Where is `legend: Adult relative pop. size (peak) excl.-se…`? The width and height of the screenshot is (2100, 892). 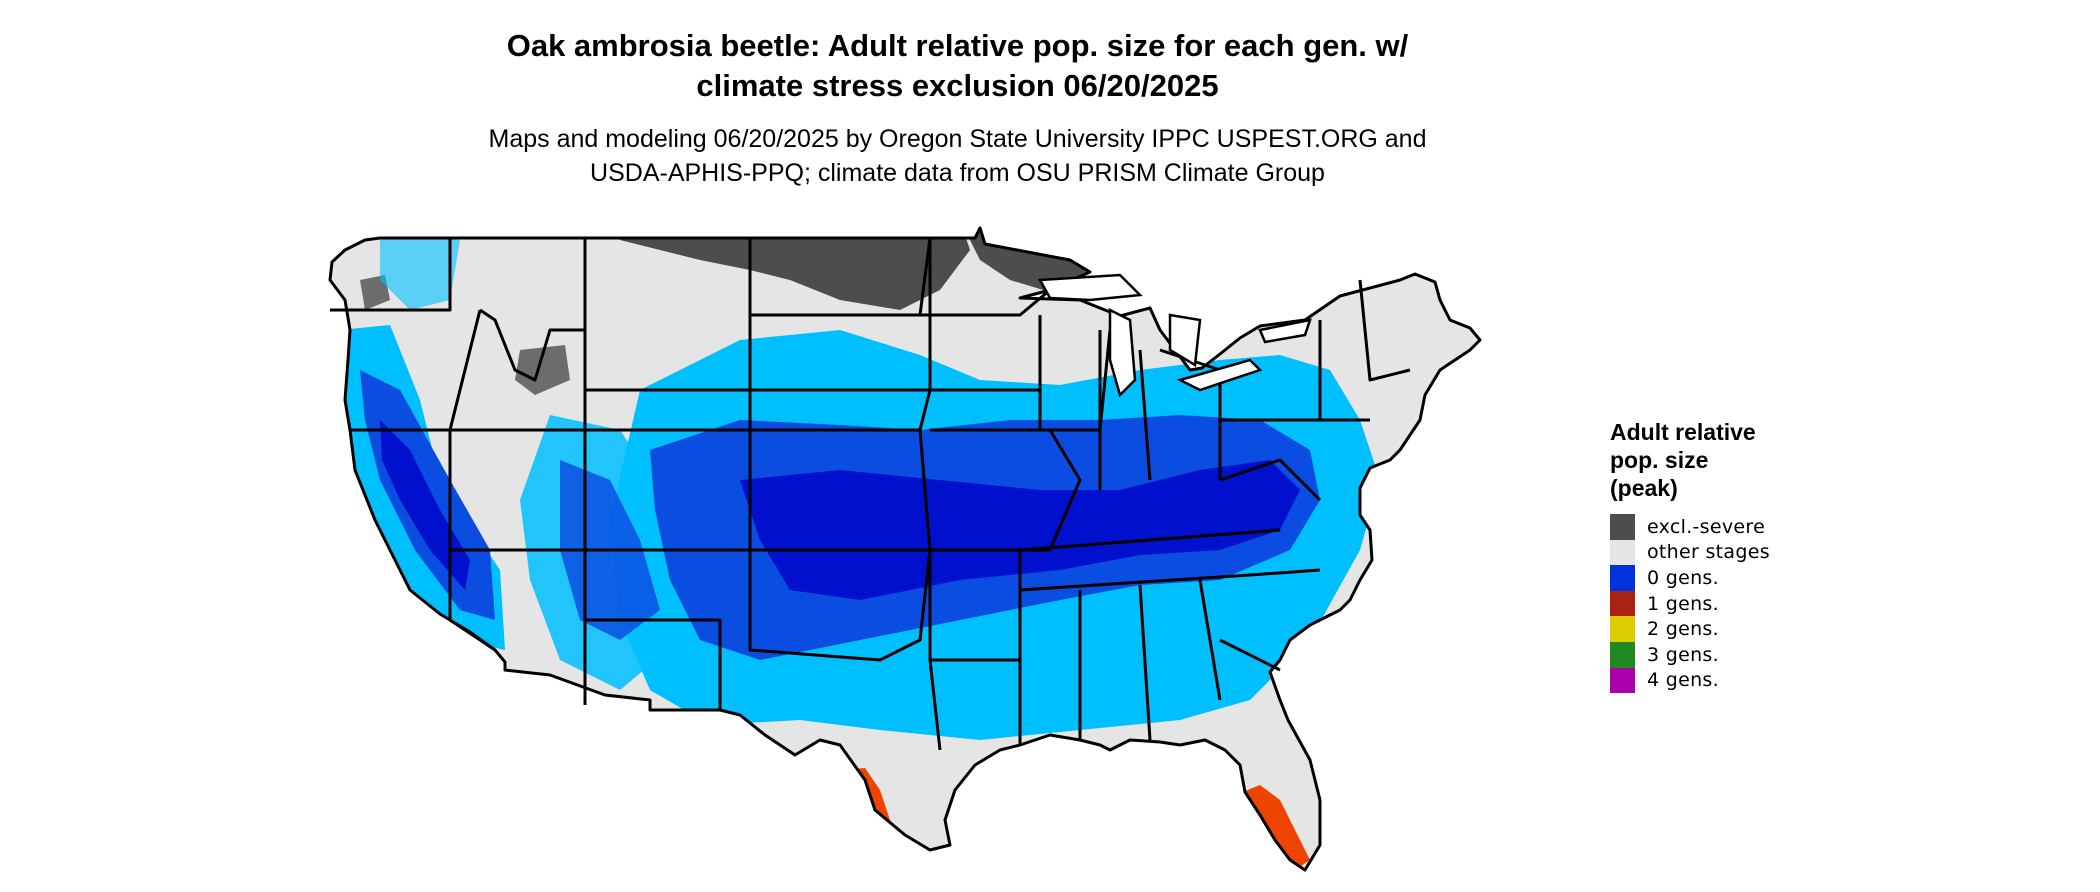
legend: Adult relative pop. size (peak) excl.-se… is located at coordinates (1720, 556).